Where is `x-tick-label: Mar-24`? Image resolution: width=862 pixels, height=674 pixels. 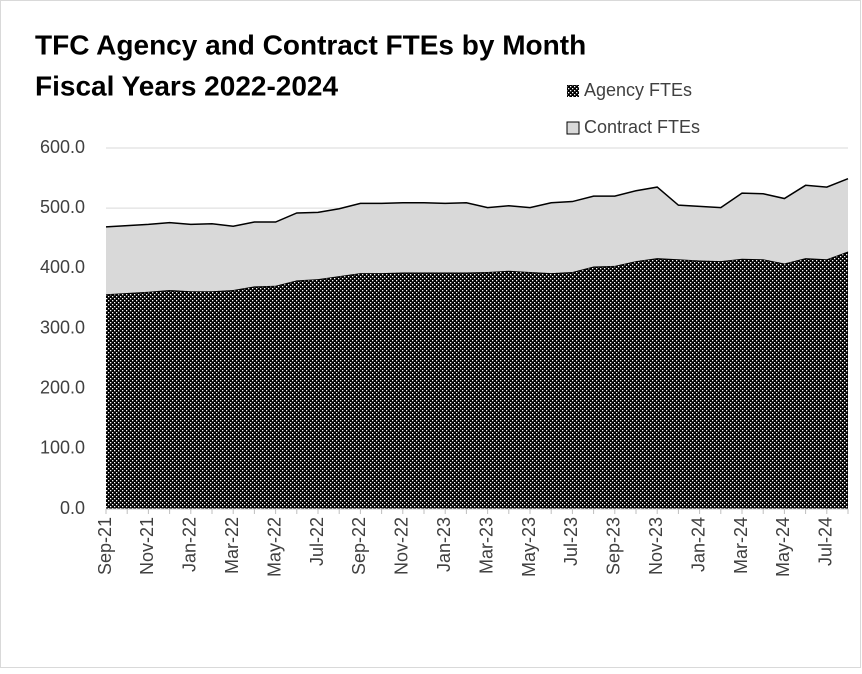 x-tick-label: Mar-24 is located at coordinates (741, 545).